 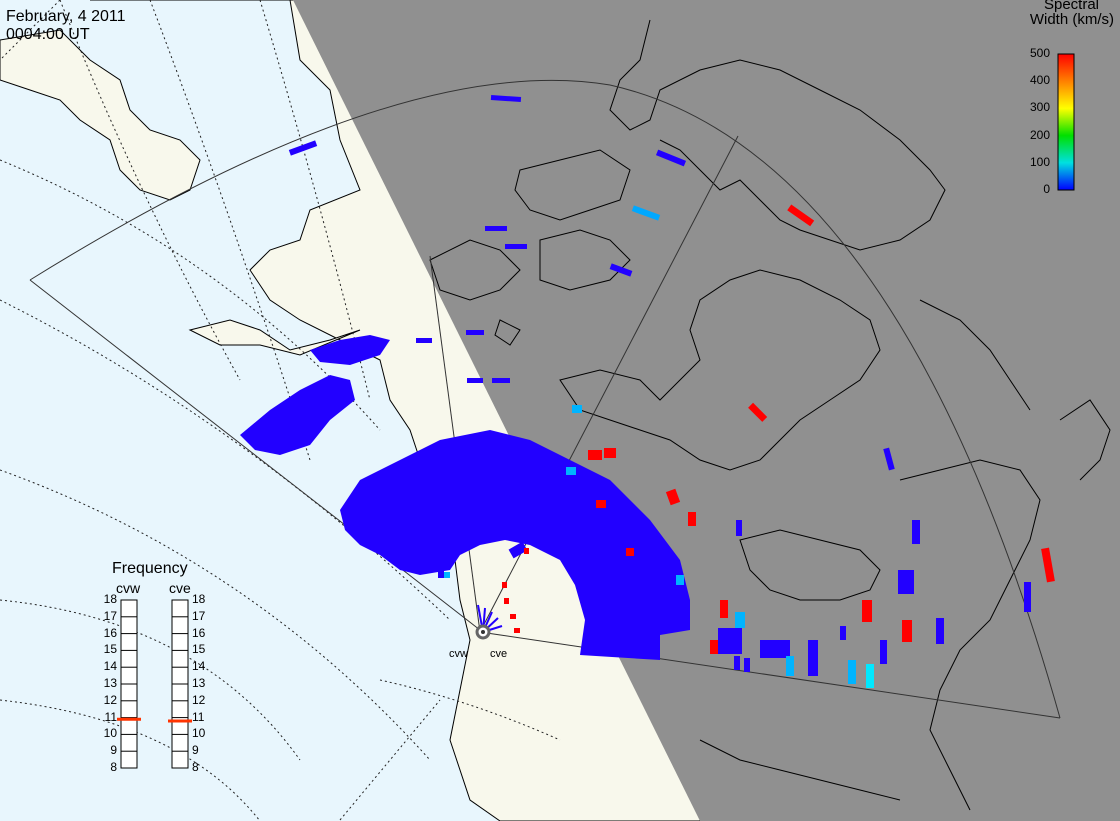 What do you see at coordinates (1039, 161) in the screenshot?
I see `colorbar-tick-label: 100` at bounding box center [1039, 161].